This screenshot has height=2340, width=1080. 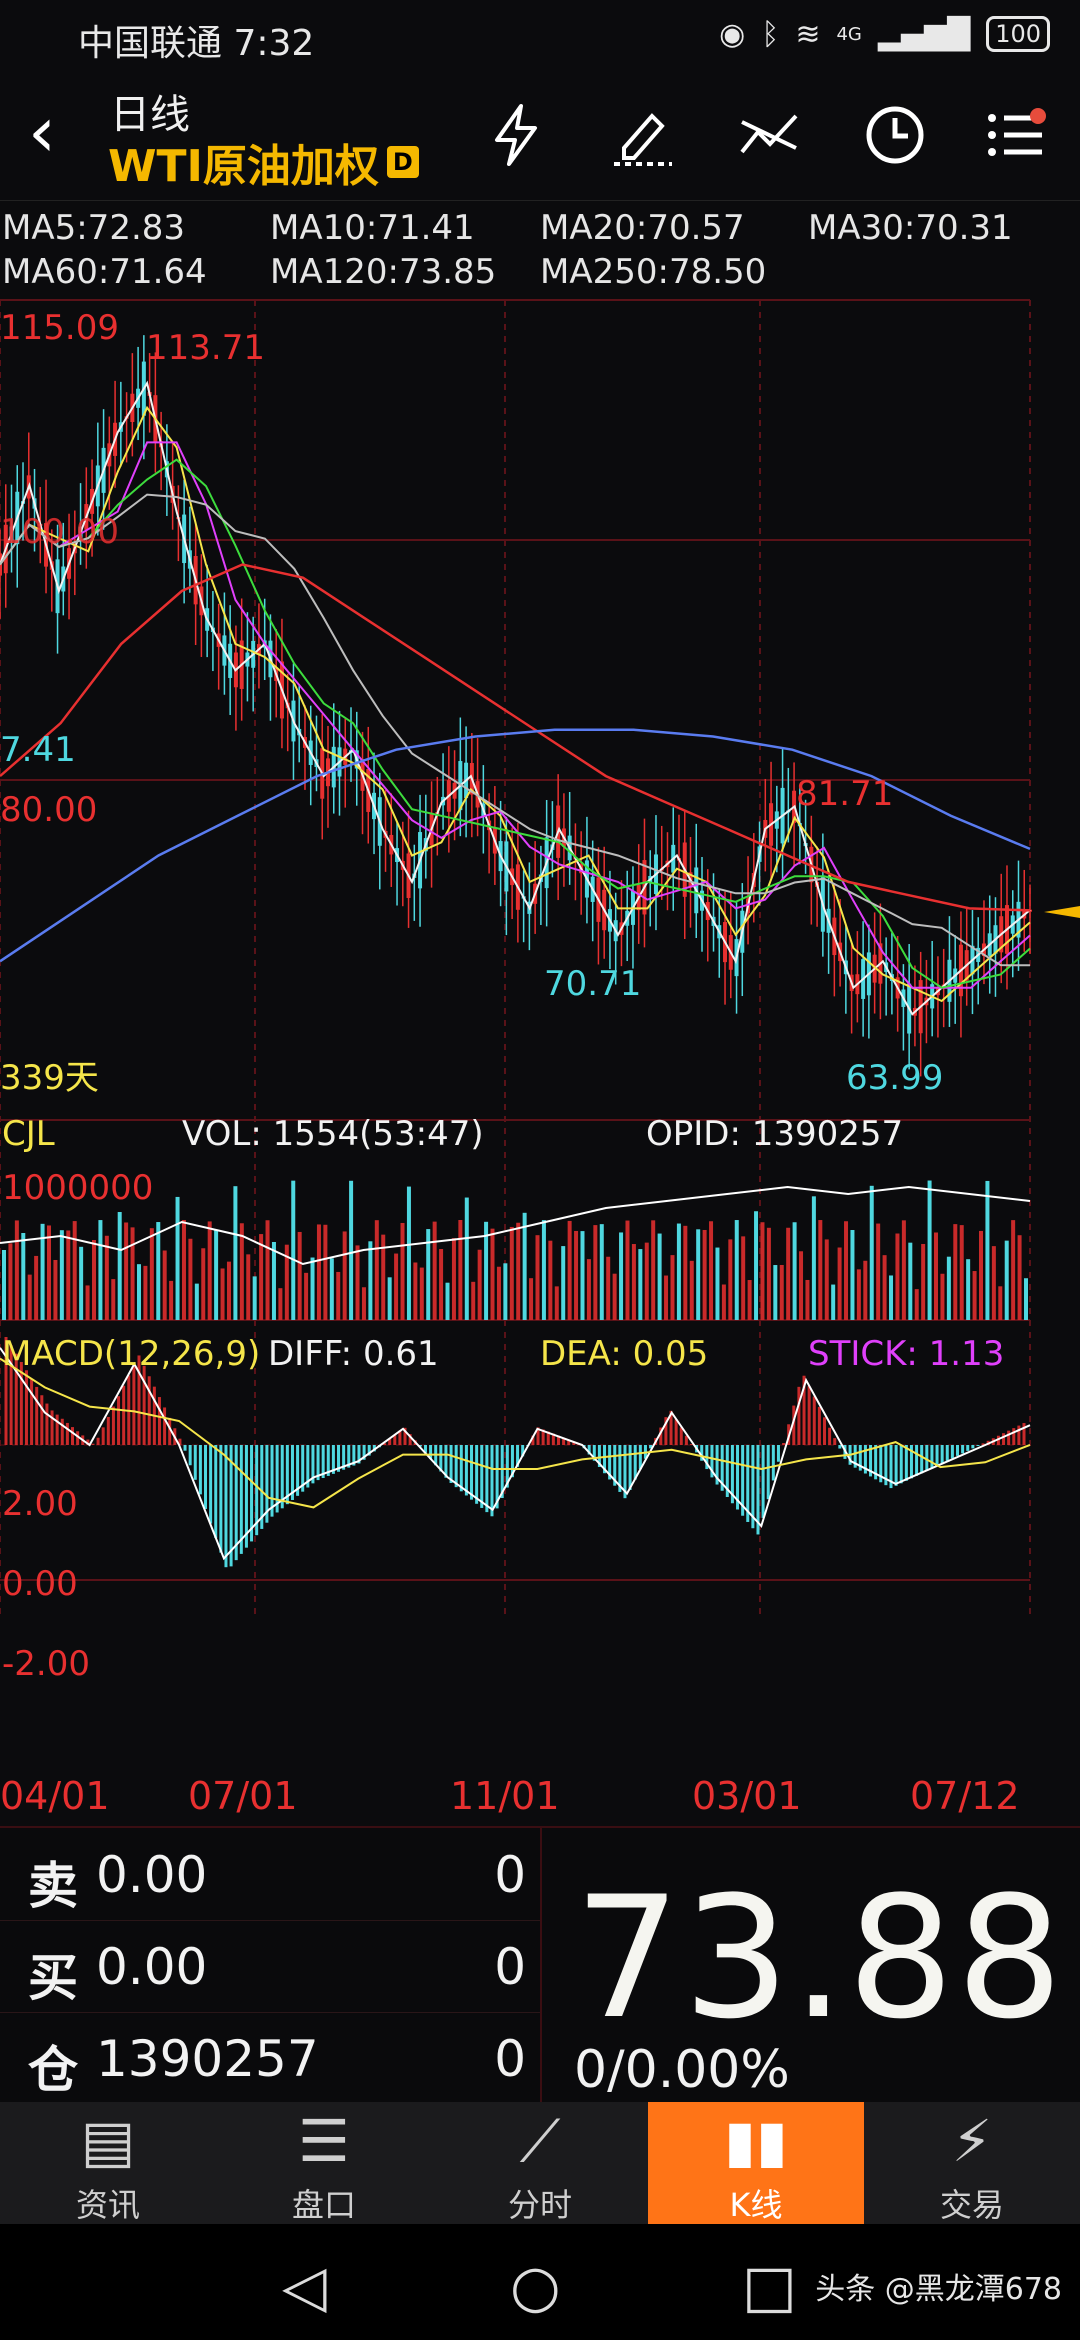 I want to click on tab-kline: ▮▮ K线, so click(x=756, y=2163).